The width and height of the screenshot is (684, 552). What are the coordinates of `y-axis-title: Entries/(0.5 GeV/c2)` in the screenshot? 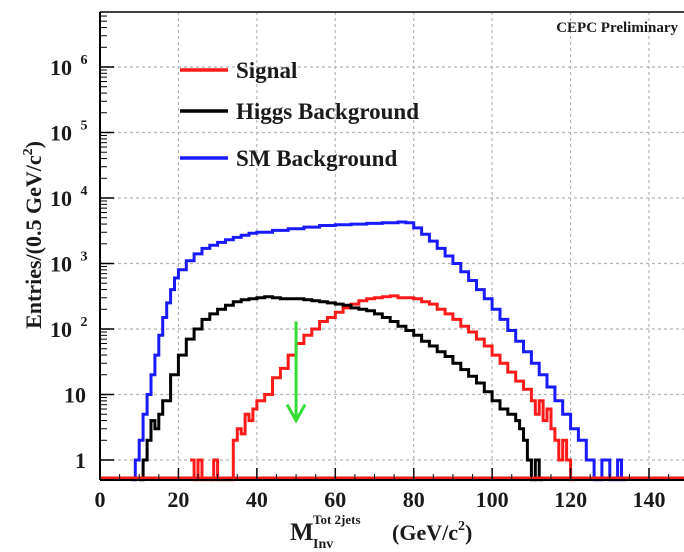 It's located at (33, 235).